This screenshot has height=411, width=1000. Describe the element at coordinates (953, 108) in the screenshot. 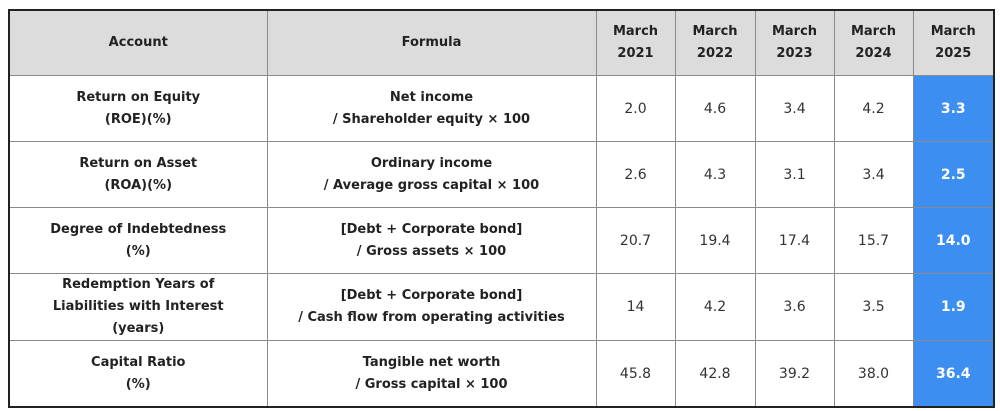

I see `highlighted-value-cell: 3.3` at that location.